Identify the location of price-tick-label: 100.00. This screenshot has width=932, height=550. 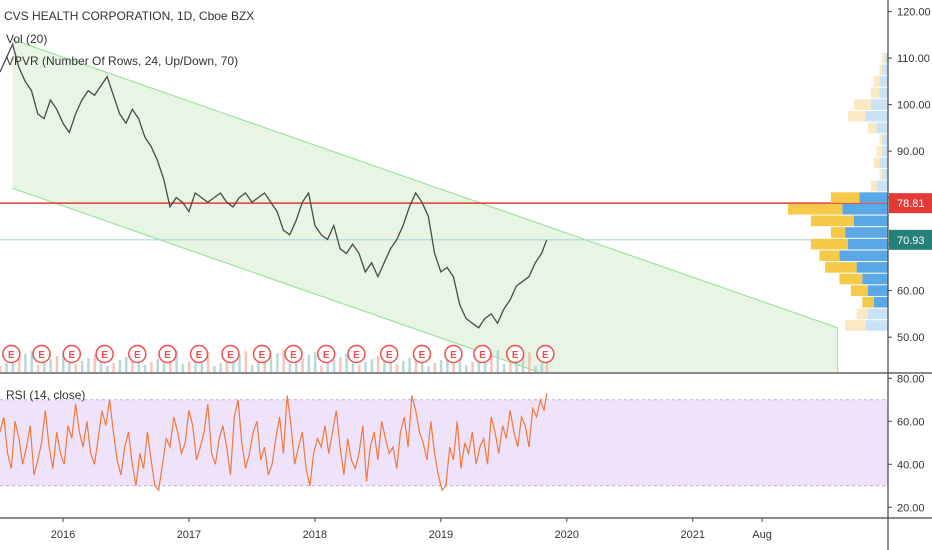
(914, 106).